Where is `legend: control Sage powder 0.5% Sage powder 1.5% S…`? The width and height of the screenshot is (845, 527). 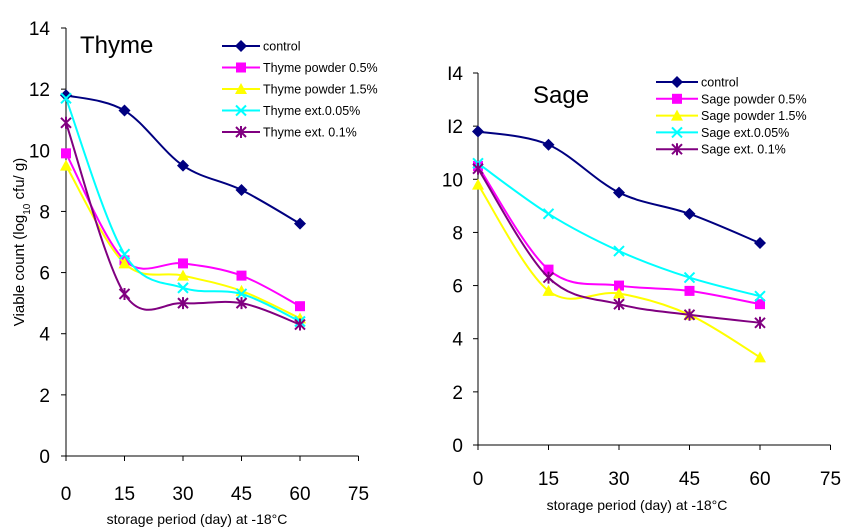
legend: control Sage powder 0.5% Sage powder 1.5% S… is located at coordinates (731, 116).